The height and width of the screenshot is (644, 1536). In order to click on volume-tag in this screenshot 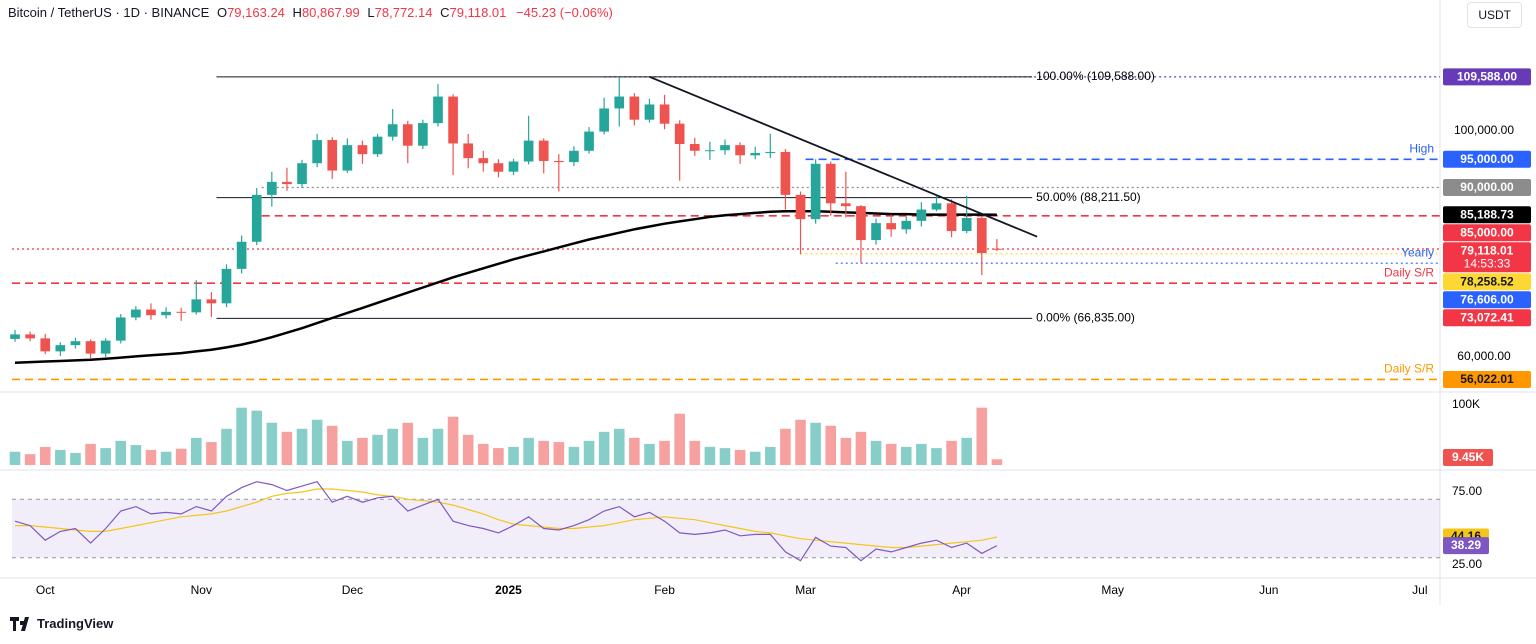, I will do `click(1468, 457)`.